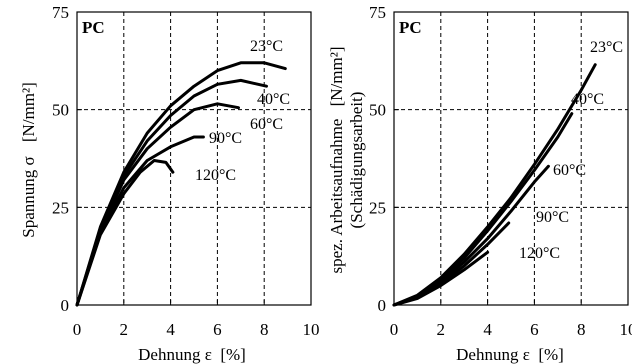 The image size is (632, 364). Describe the element at coordinates (356, 160) in the screenshot. I see `y-axis-sublabel: (Schädigungsarbeit)` at that location.